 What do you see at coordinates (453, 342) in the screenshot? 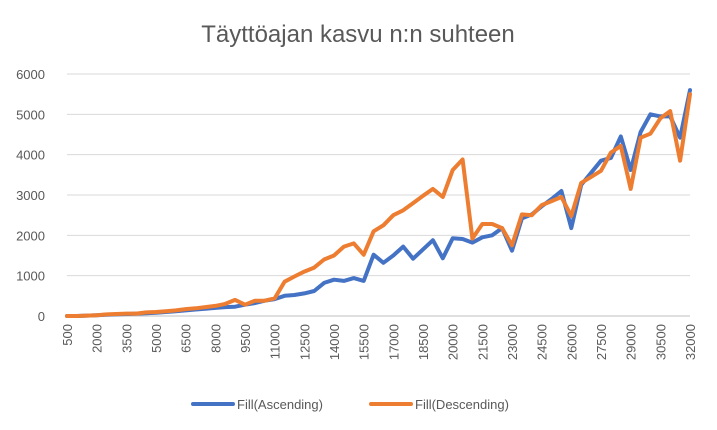
I see `x-tick-label: 20000` at bounding box center [453, 342].